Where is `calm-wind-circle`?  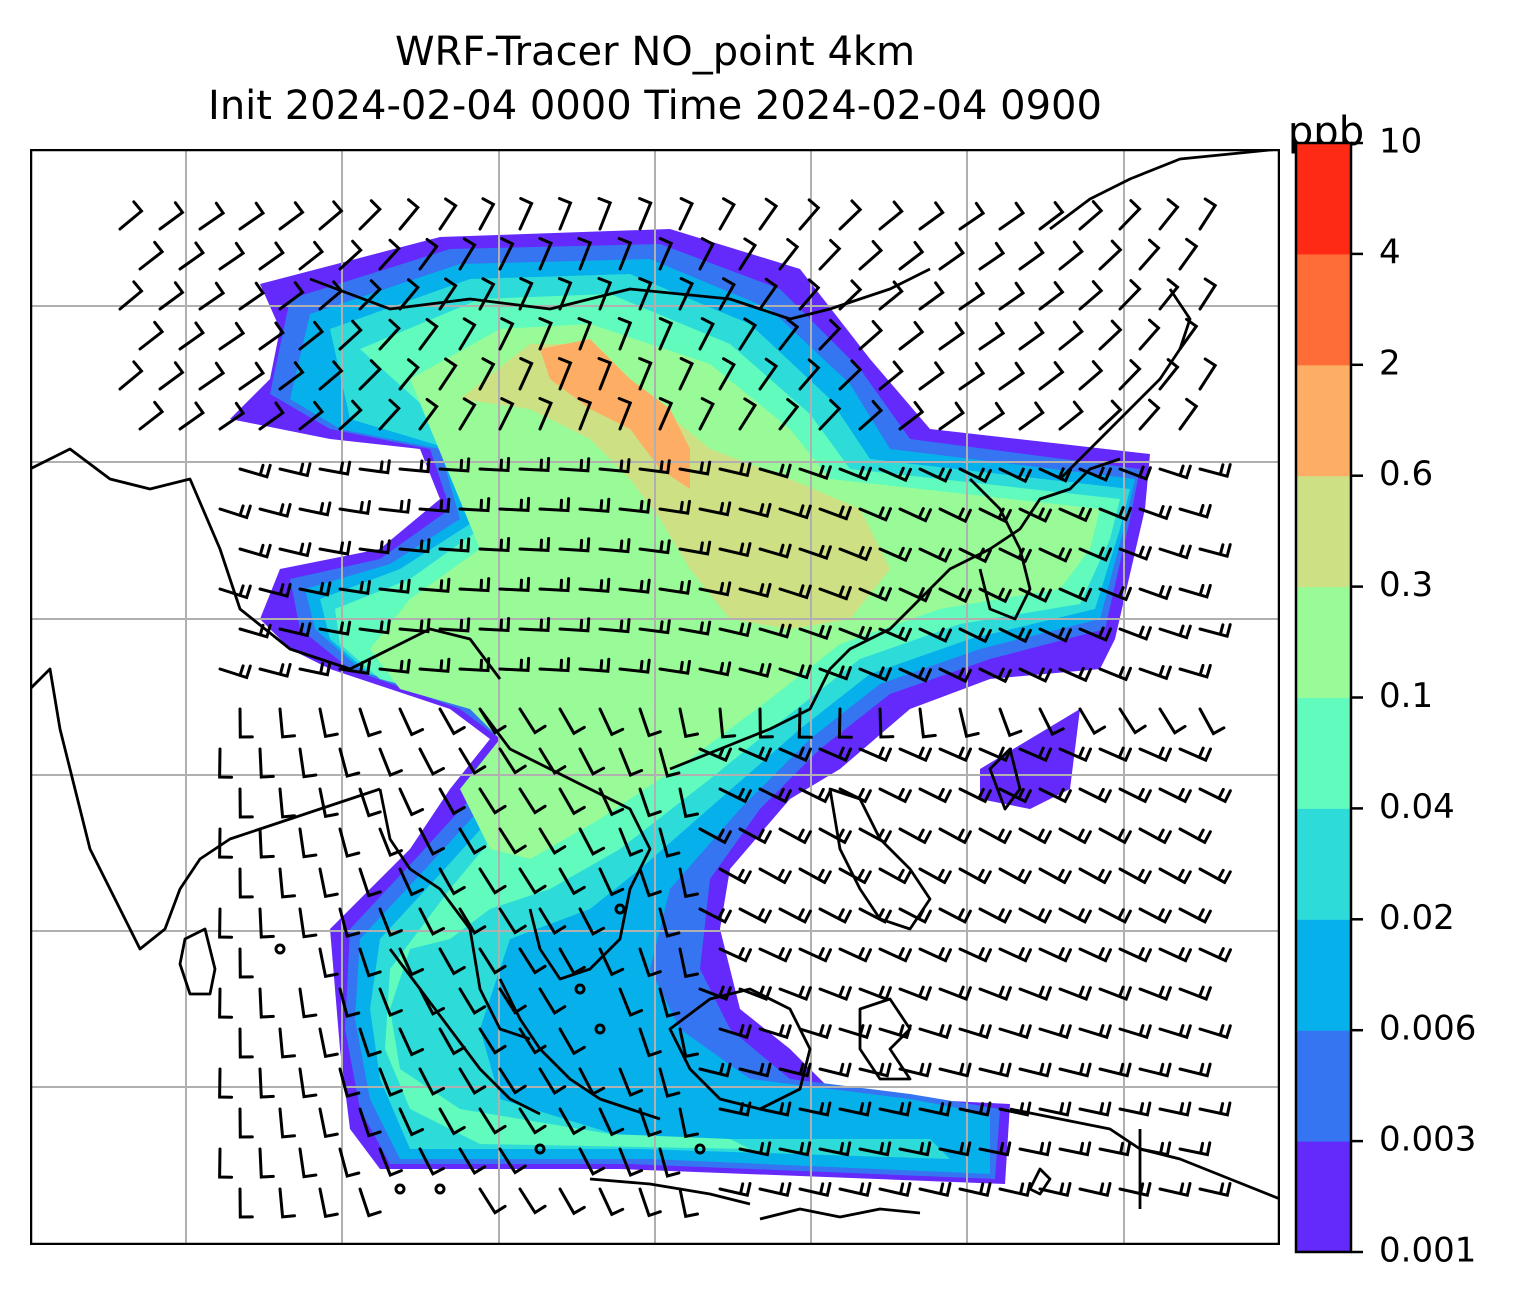 calm-wind-circle is located at coordinates (580, 989).